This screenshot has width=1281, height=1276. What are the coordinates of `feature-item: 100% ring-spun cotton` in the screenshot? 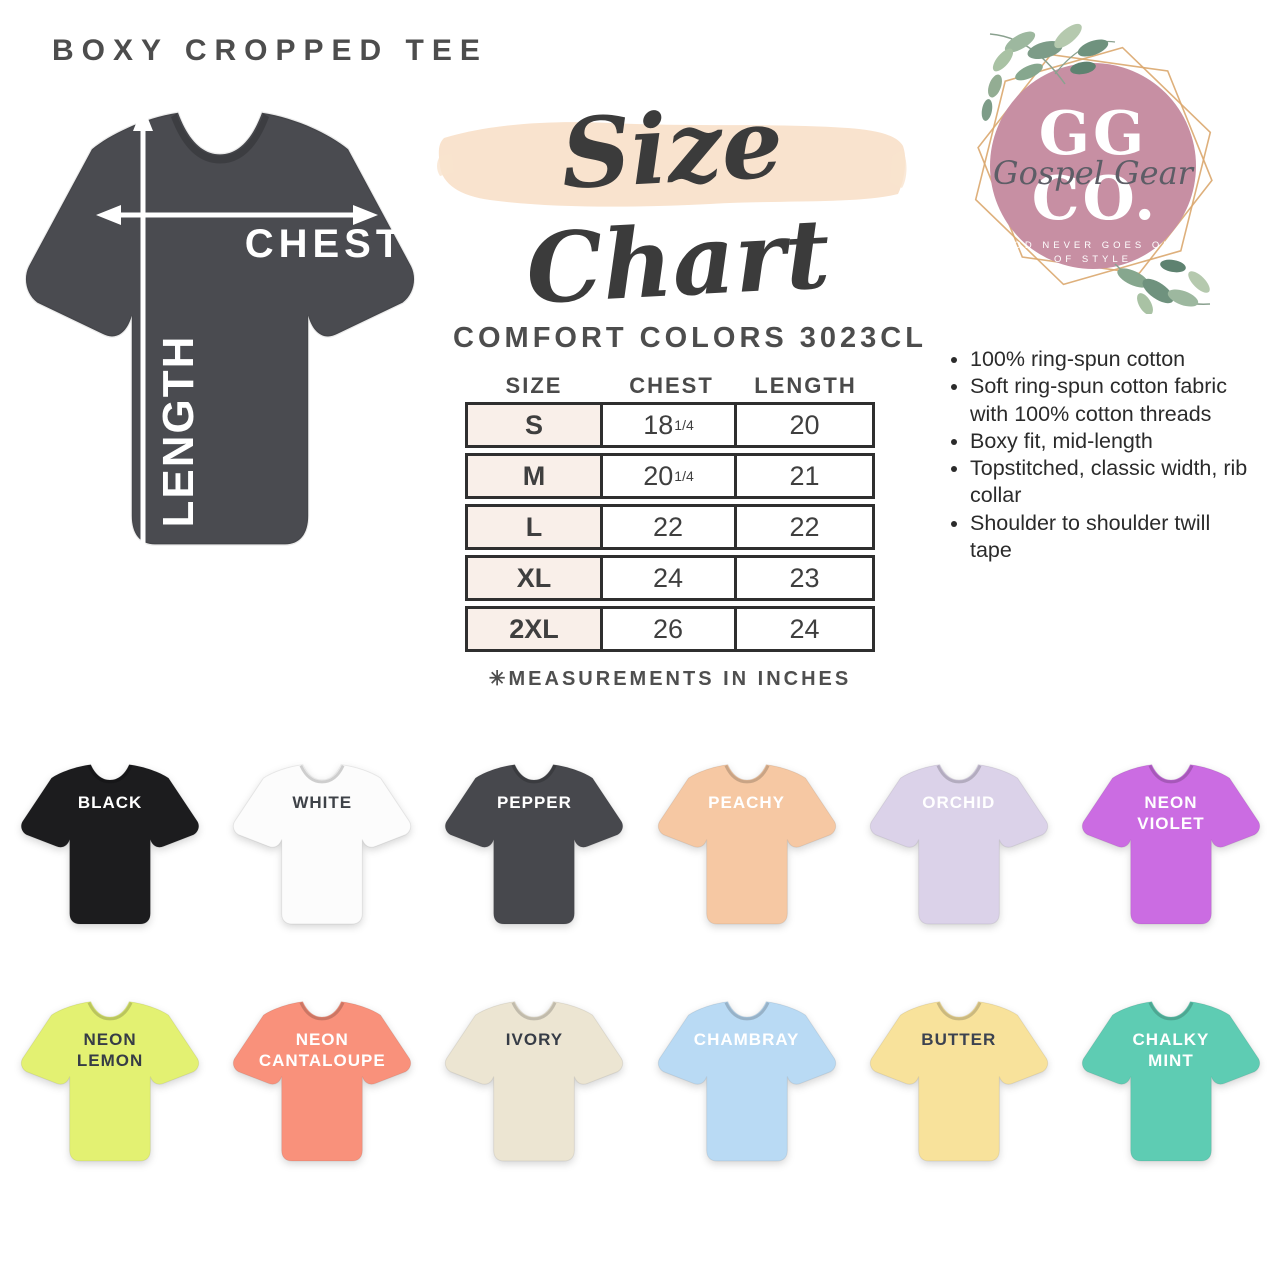 It's located at (1110, 359).